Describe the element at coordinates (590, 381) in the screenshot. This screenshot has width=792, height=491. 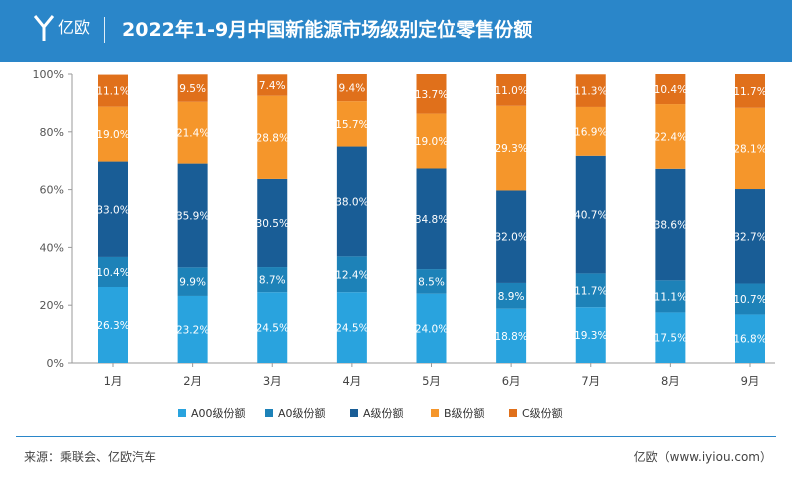
I see `x-tick-label: 7月` at that location.